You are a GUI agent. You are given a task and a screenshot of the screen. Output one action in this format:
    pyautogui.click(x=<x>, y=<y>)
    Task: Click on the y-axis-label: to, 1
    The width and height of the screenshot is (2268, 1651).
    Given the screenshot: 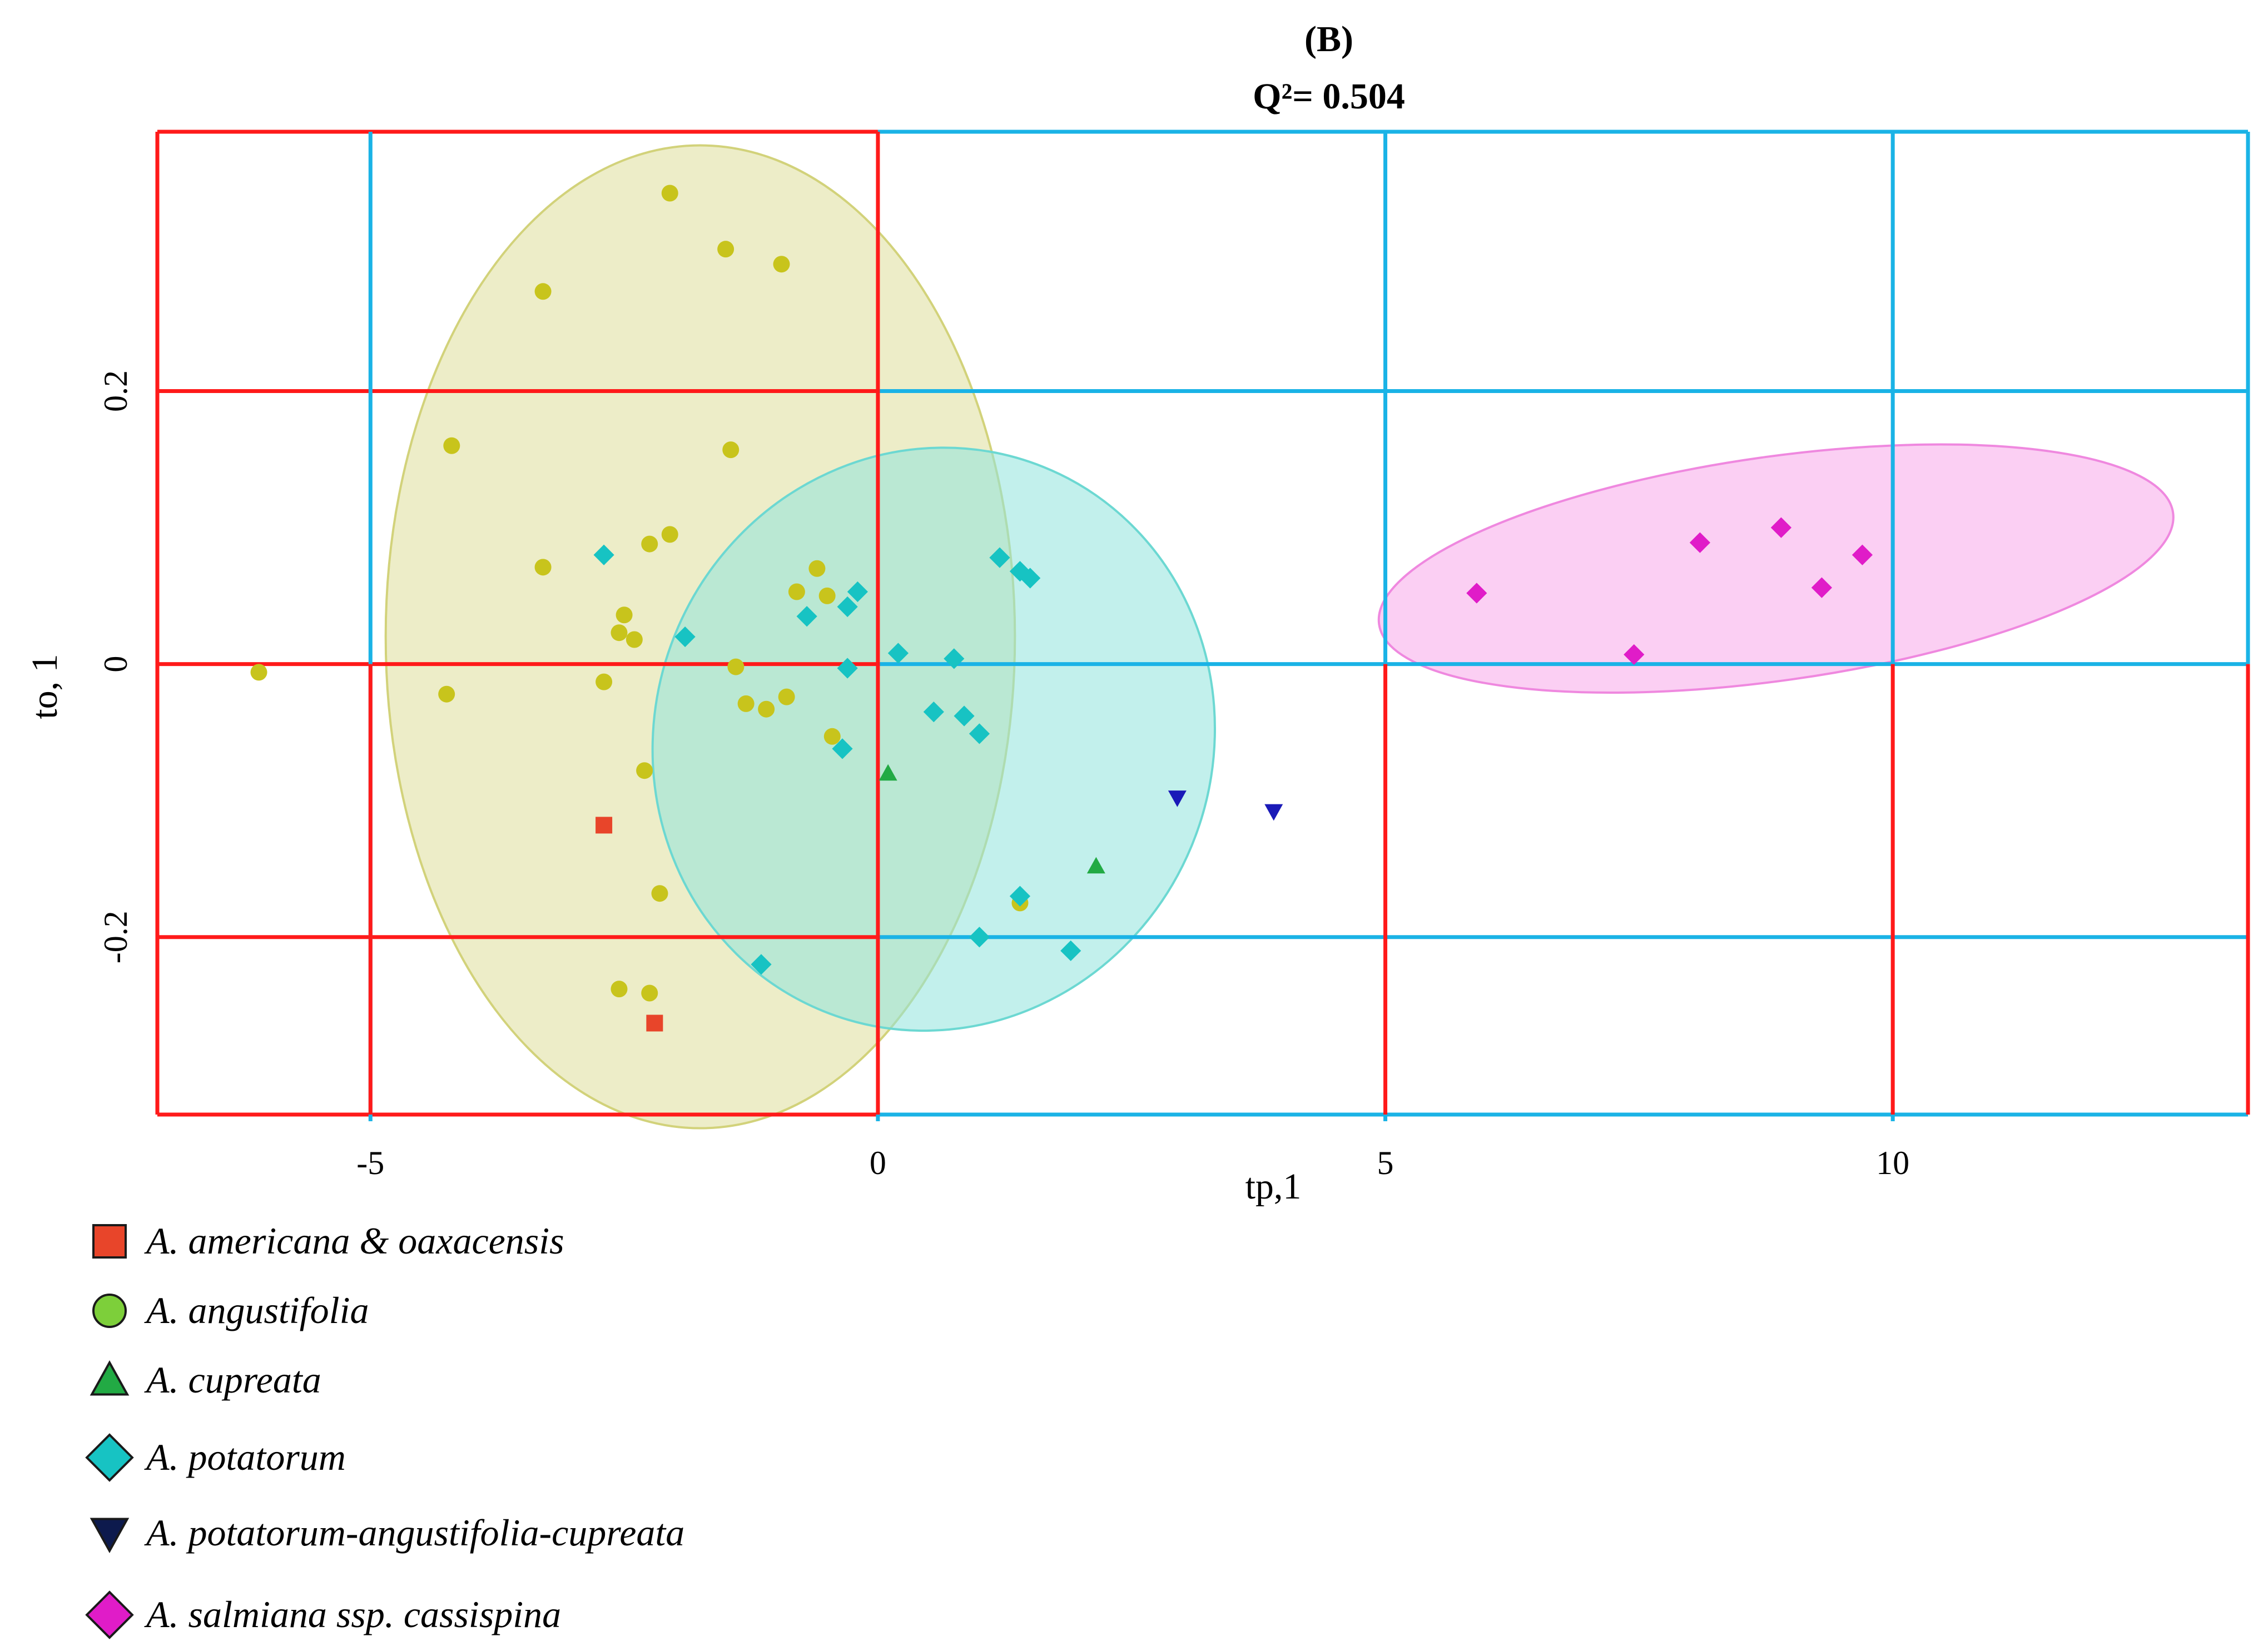 What is the action you would take?
    pyautogui.click(x=44, y=686)
    